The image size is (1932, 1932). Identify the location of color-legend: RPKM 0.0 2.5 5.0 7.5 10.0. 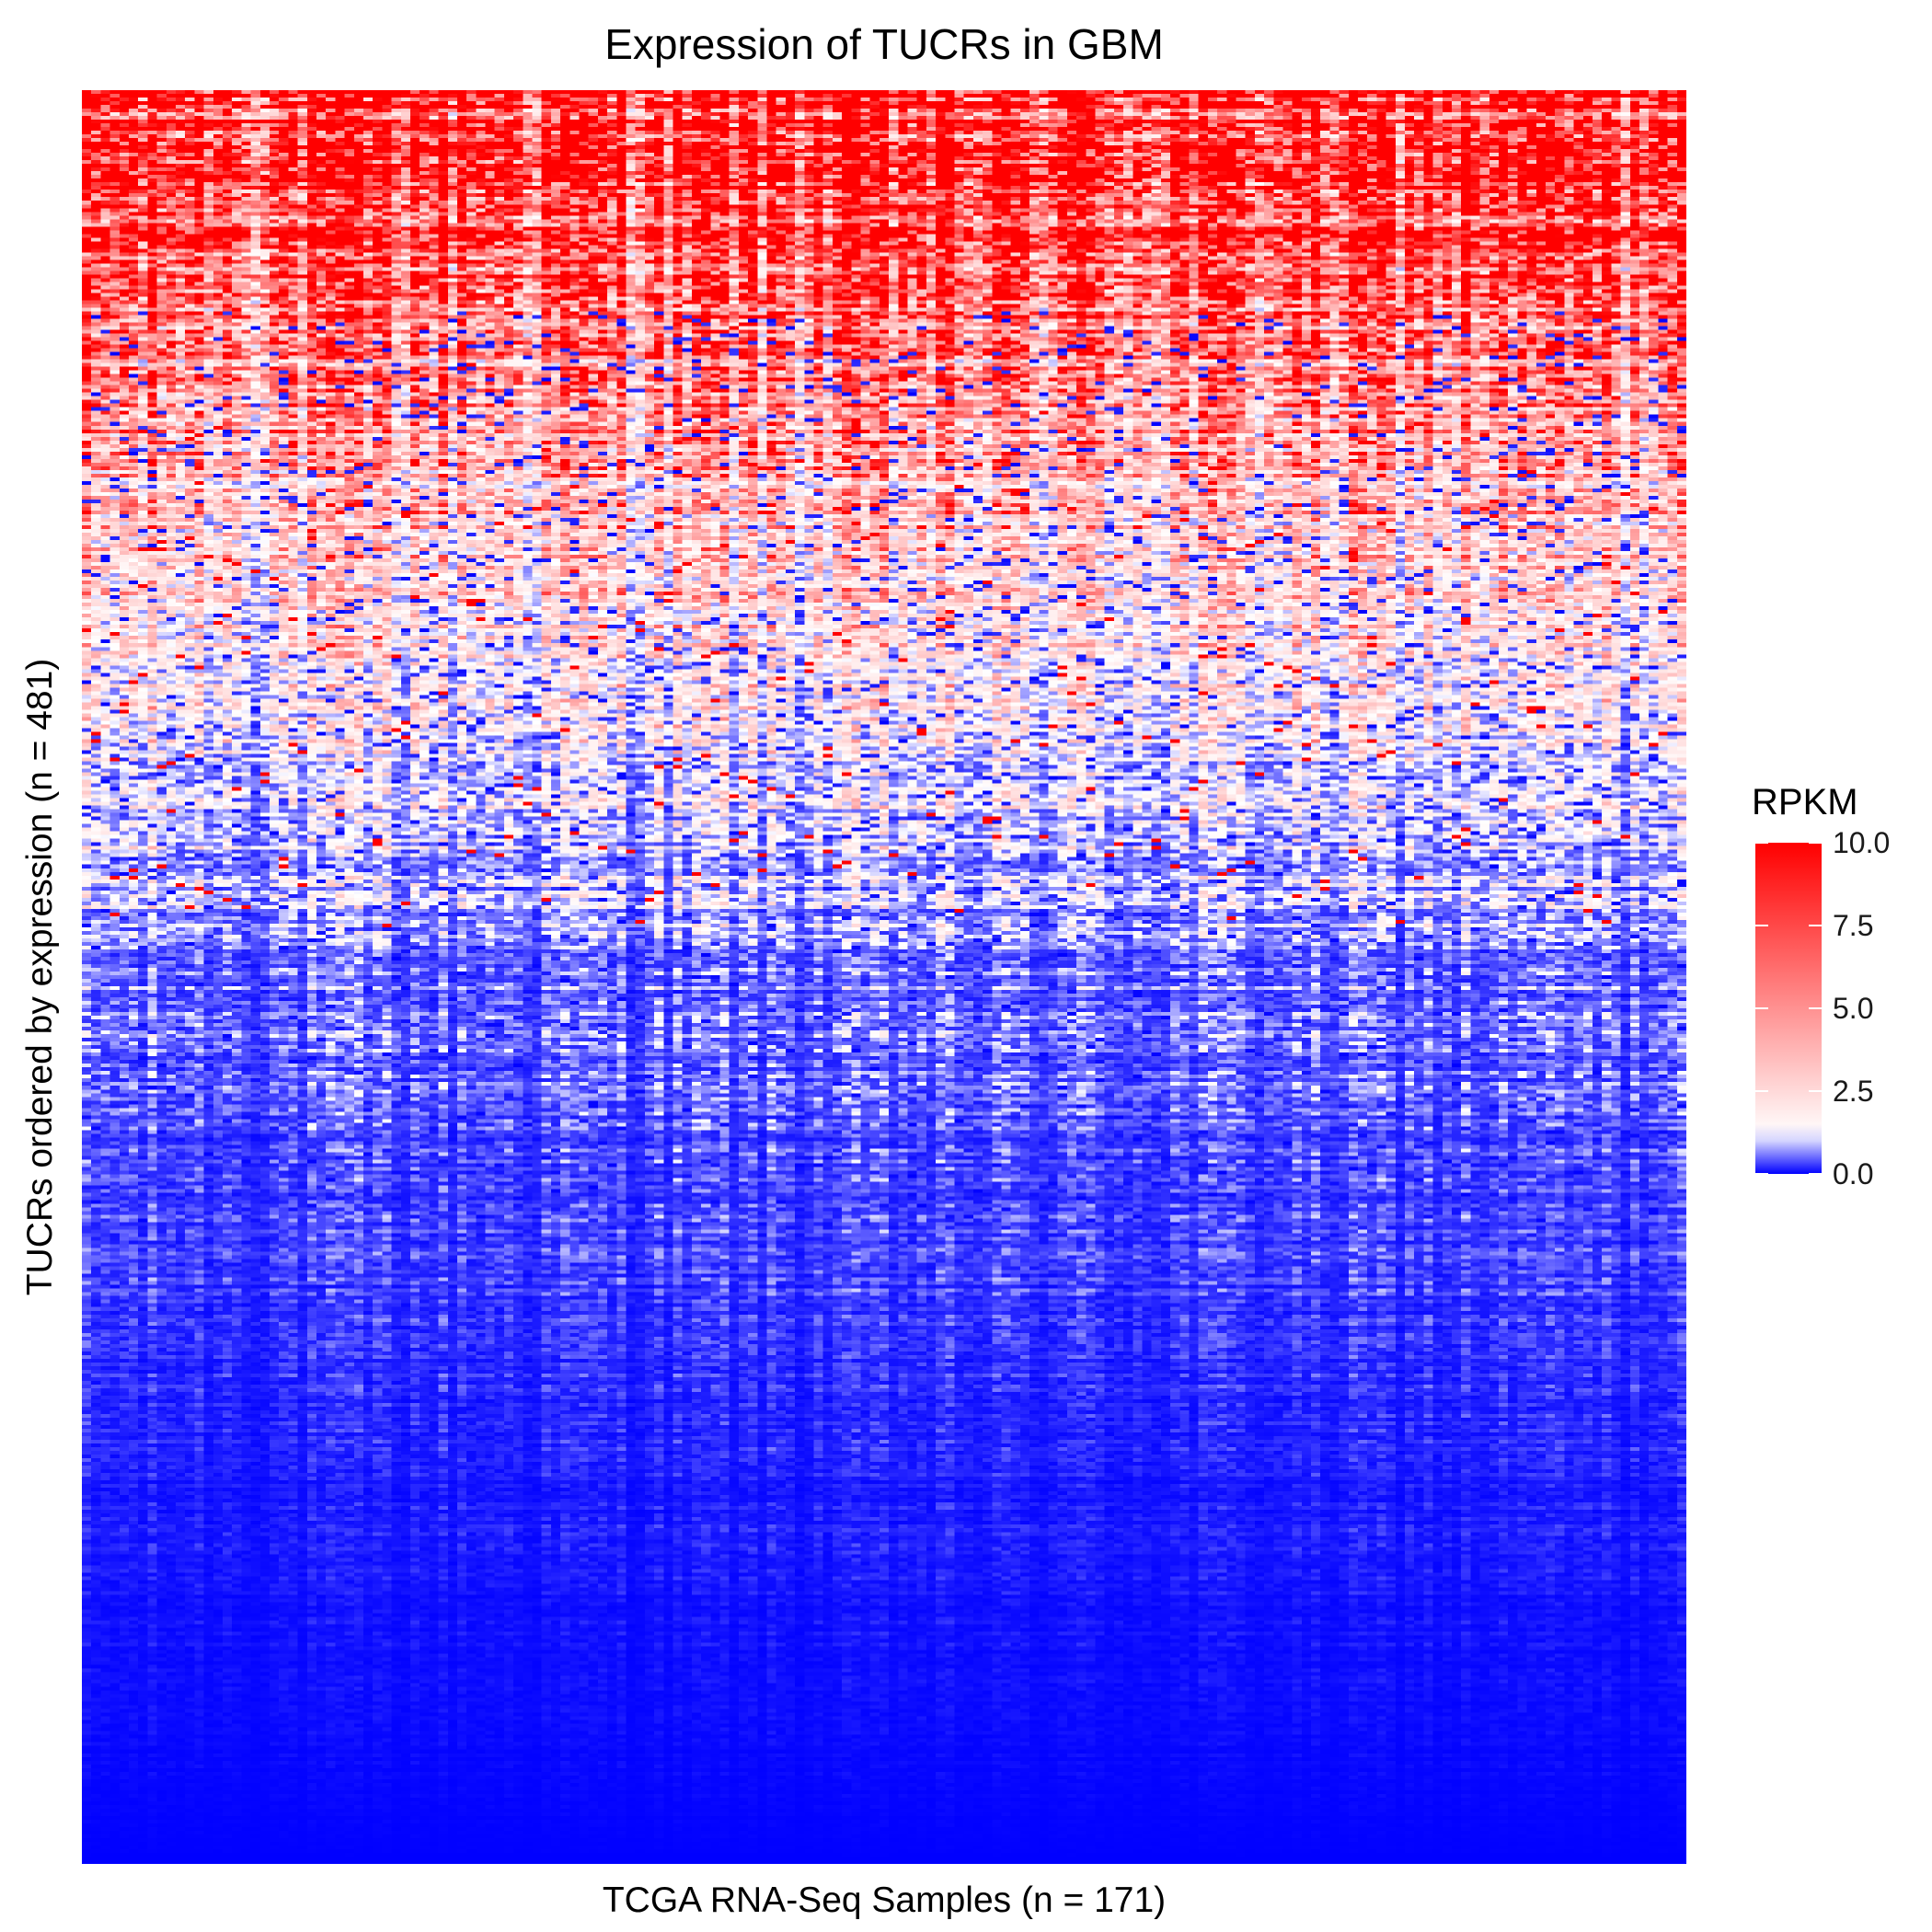
(1833, 985).